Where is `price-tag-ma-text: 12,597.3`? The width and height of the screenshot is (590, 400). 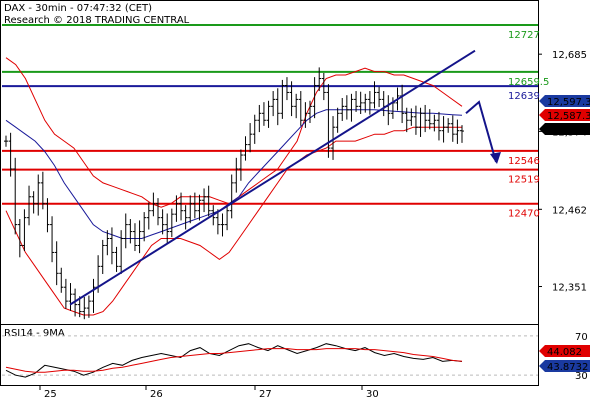
price-tag-ma-text: 12,597.3 is located at coordinates (568, 102).